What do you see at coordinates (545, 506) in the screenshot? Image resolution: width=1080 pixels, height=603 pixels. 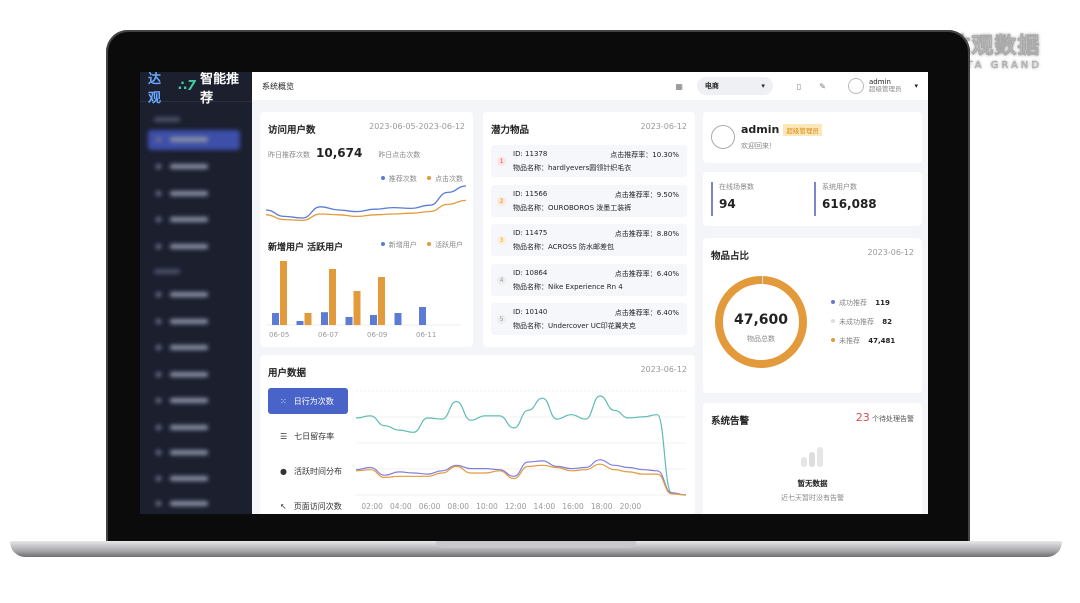 I see `x-tick-label: 14:00` at bounding box center [545, 506].